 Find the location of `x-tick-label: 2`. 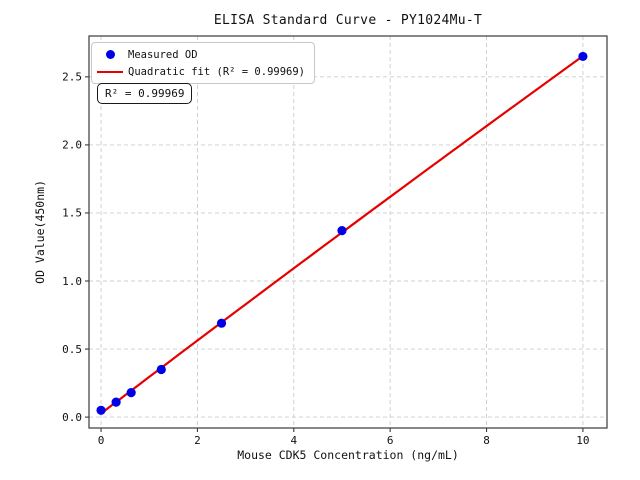

x-tick-label: 2 is located at coordinates (197, 440).